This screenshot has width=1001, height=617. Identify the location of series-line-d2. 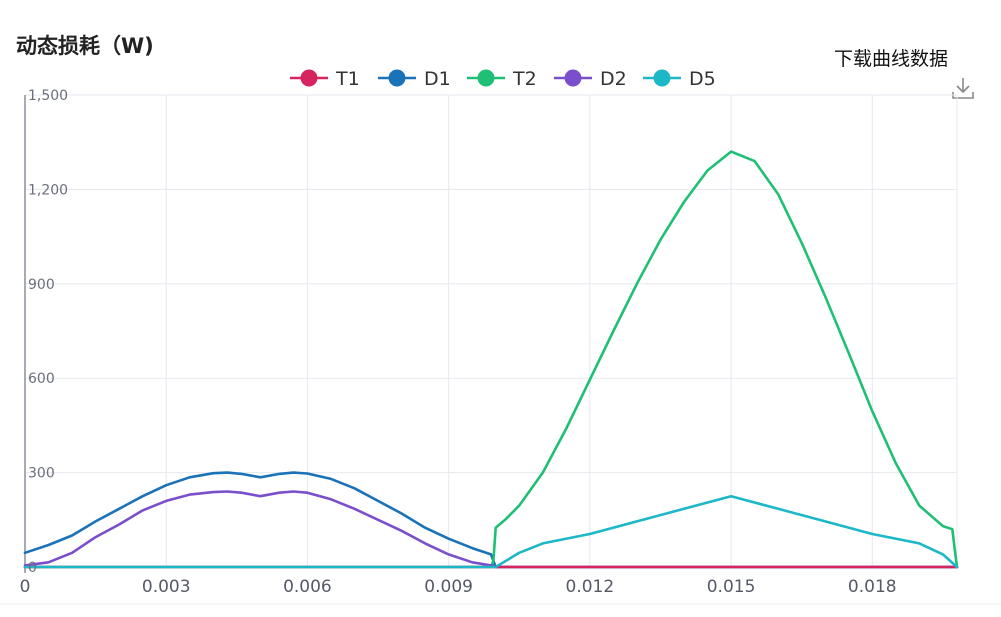
(491, 529).